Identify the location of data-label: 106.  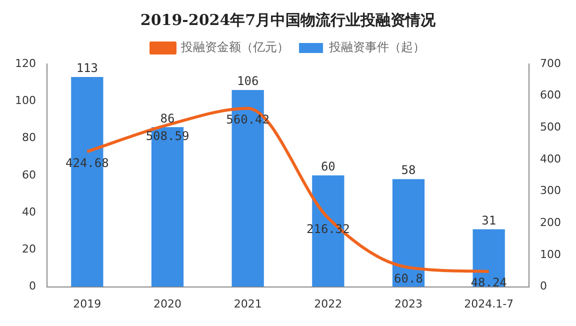
(247, 81).